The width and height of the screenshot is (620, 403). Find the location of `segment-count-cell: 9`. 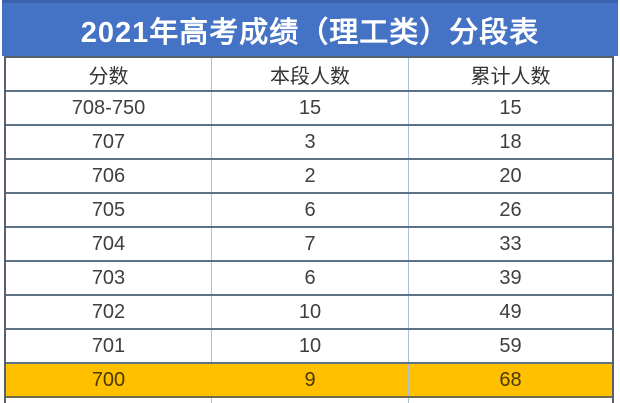

segment-count-cell: 9 is located at coordinates (310, 380).